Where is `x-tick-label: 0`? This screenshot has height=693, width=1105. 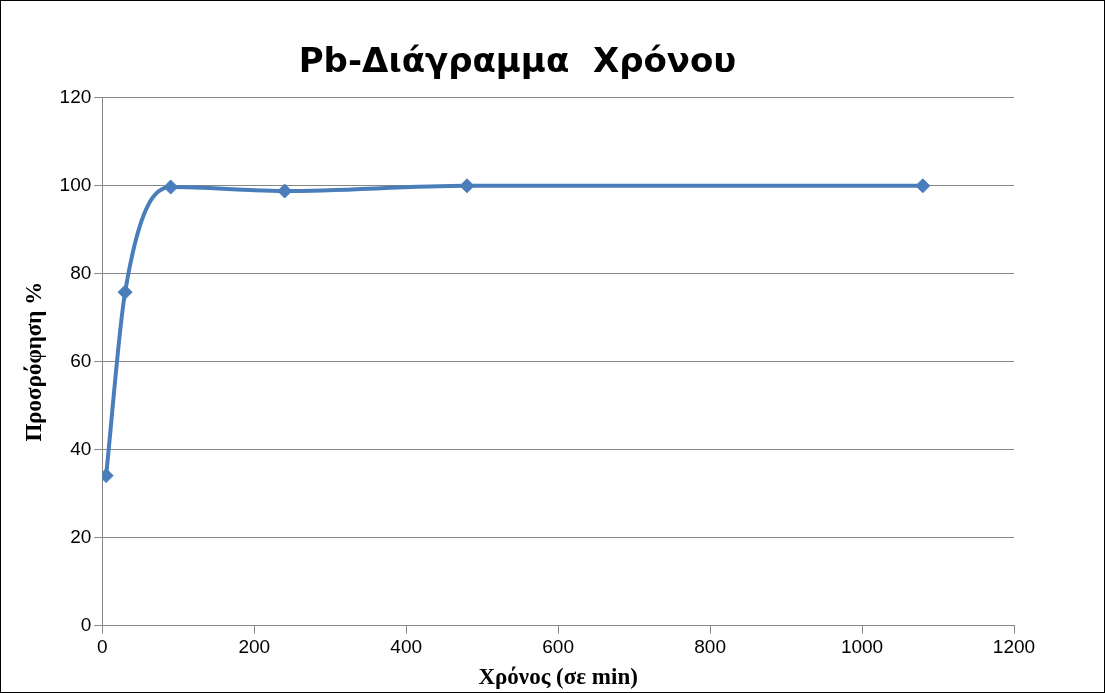
x-tick-label: 0 is located at coordinates (102, 647).